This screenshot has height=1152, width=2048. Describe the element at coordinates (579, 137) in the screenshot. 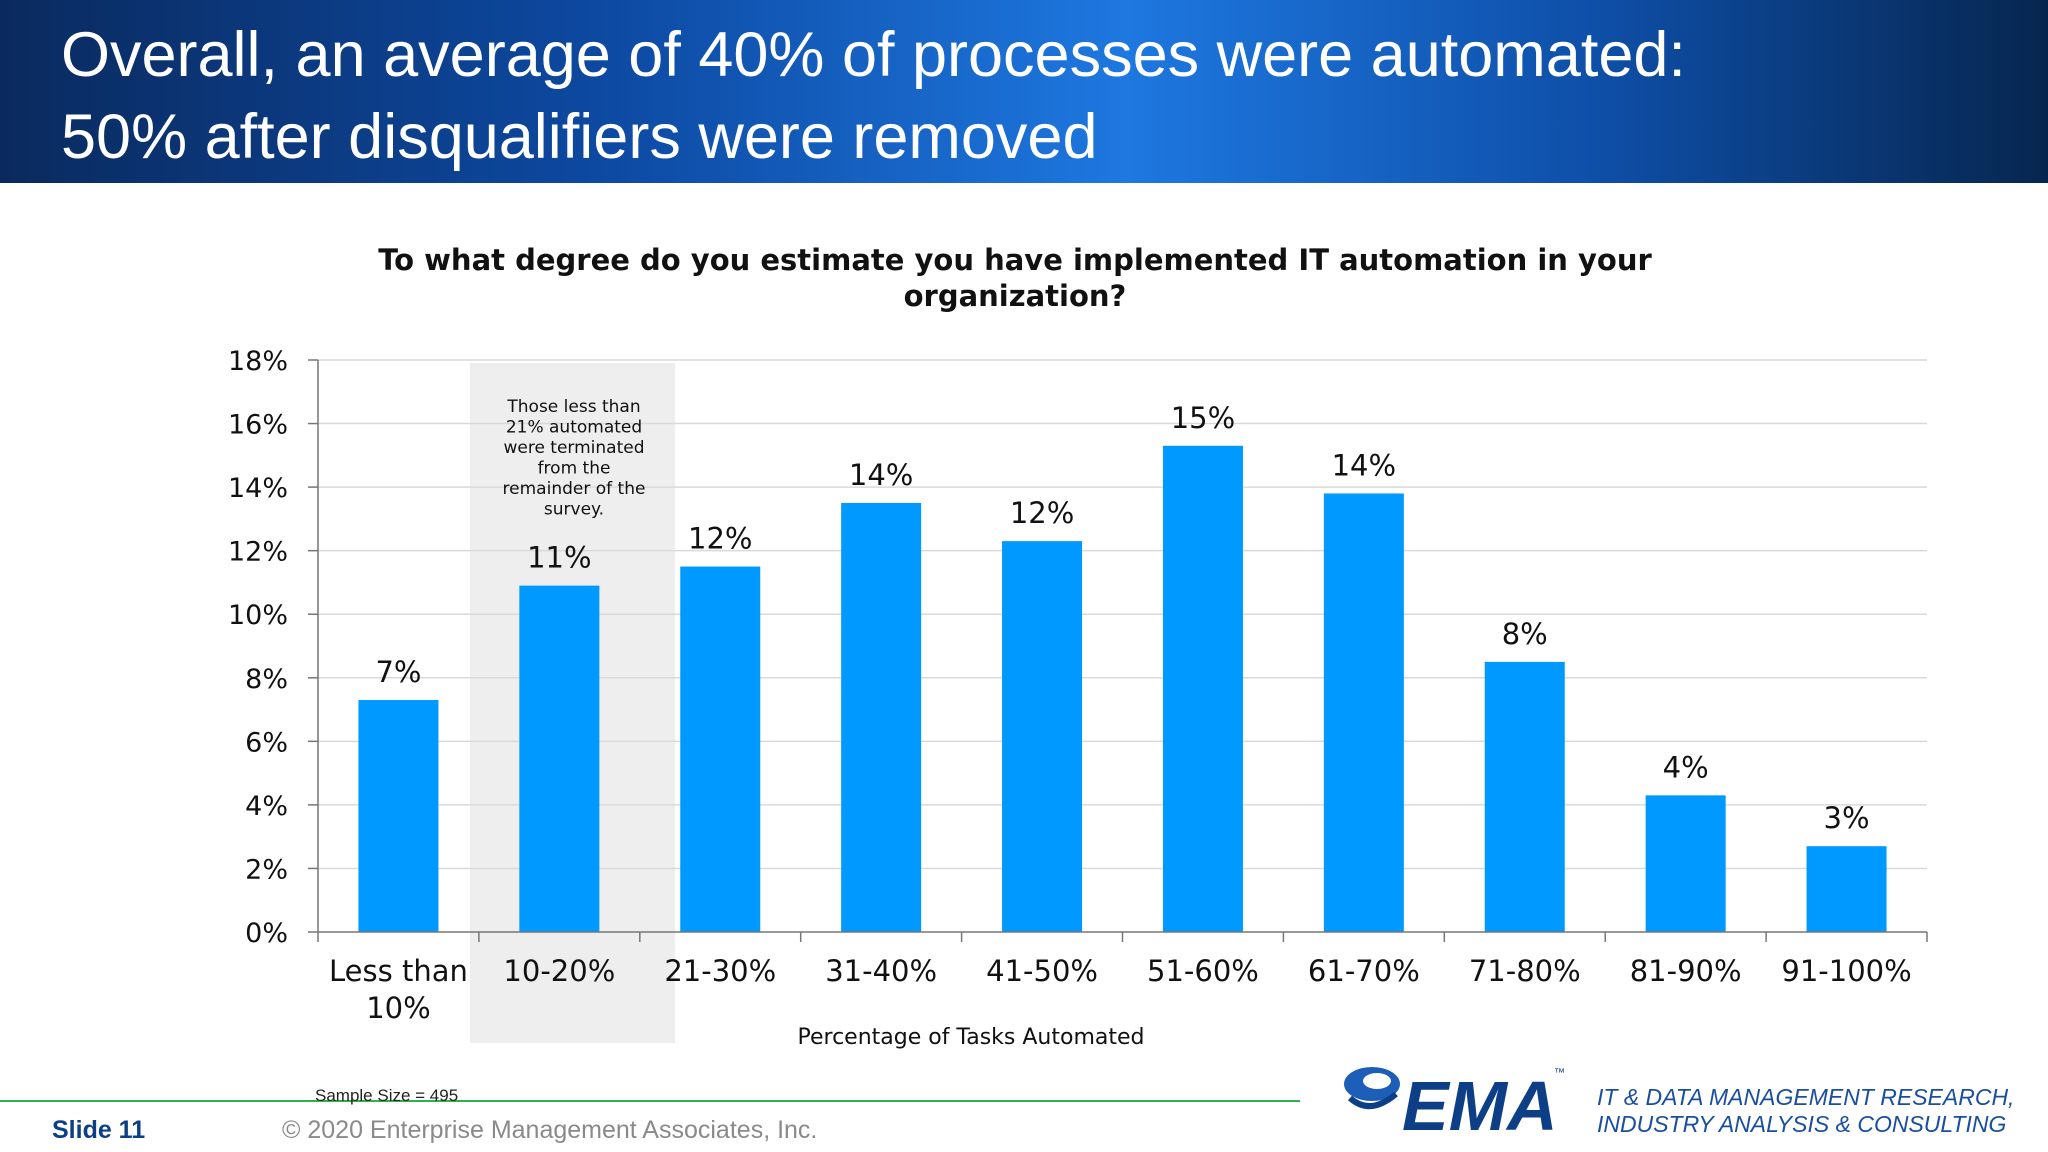

I see `slide-title-line2: 50% after disqualifiers were removed` at that location.